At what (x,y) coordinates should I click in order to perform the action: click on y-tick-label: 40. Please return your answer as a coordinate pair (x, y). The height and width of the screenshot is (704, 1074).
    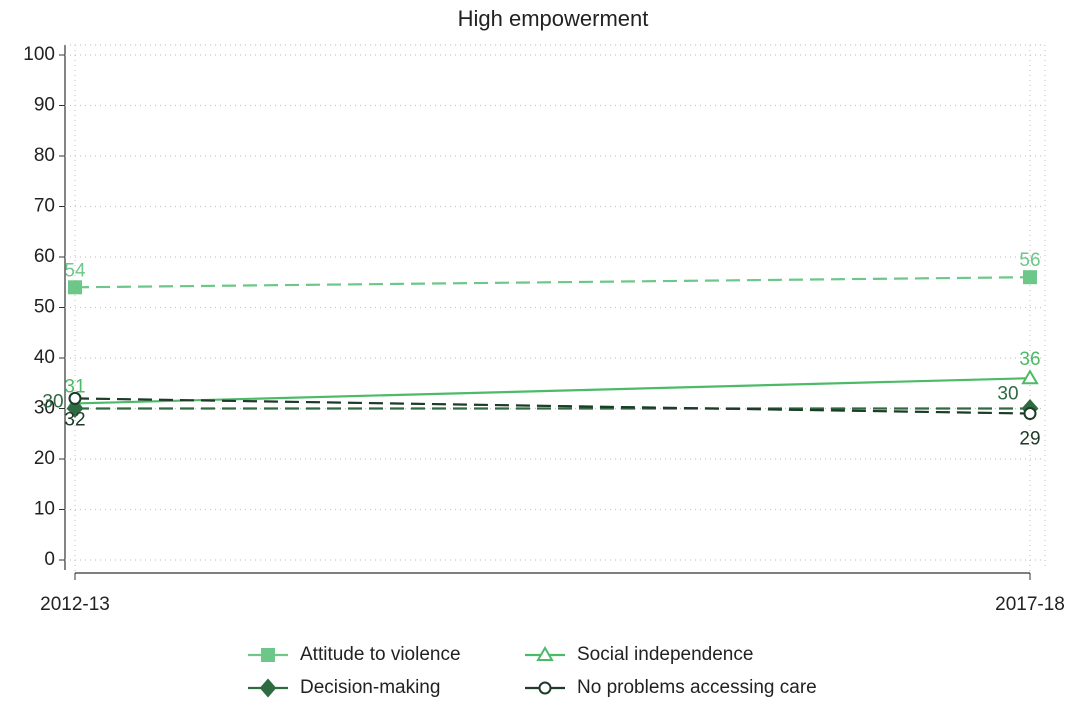
    Looking at the image, I should click on (44, 357).